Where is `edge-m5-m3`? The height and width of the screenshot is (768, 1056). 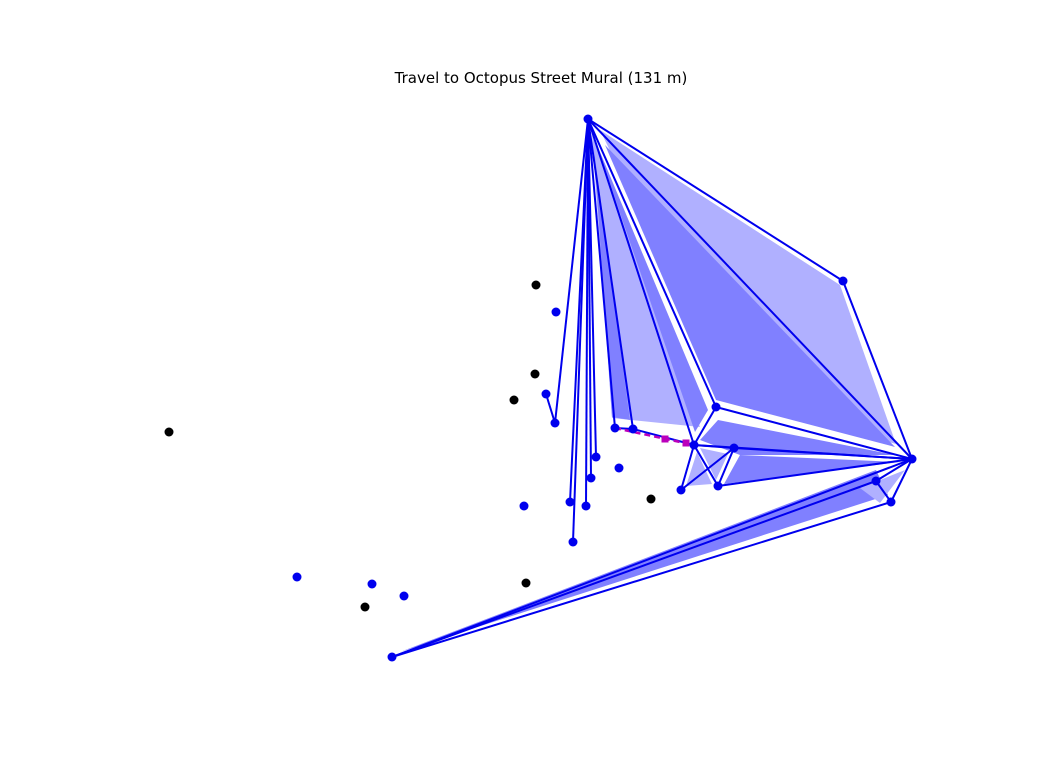 edge-m5-m3 is located at coordinates (707, 469).